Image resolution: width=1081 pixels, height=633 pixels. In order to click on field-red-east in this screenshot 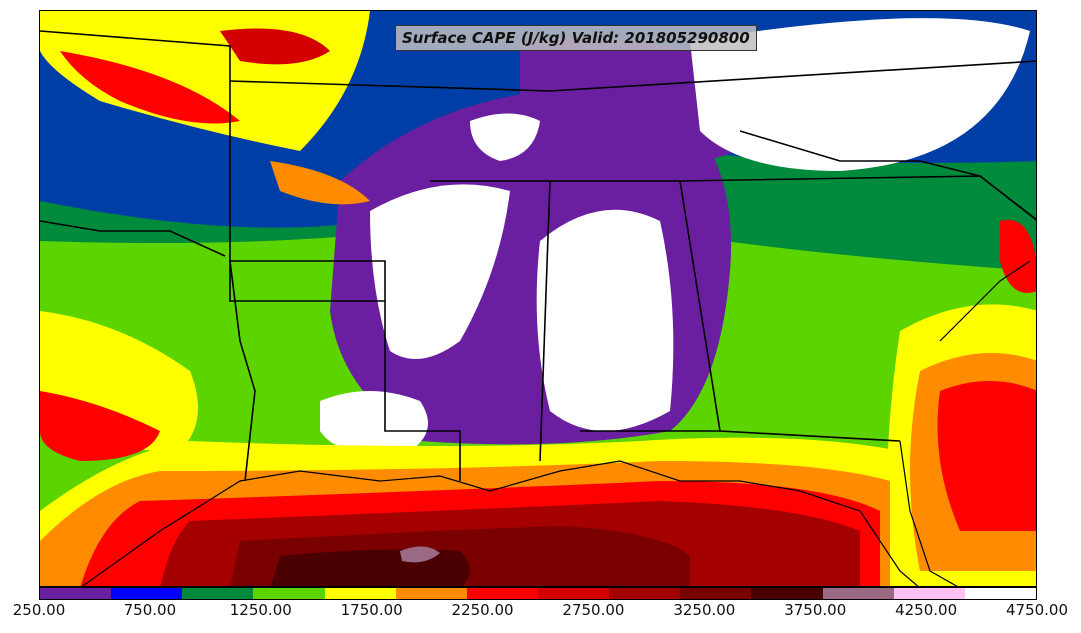, I will do `click(986, 456)`.